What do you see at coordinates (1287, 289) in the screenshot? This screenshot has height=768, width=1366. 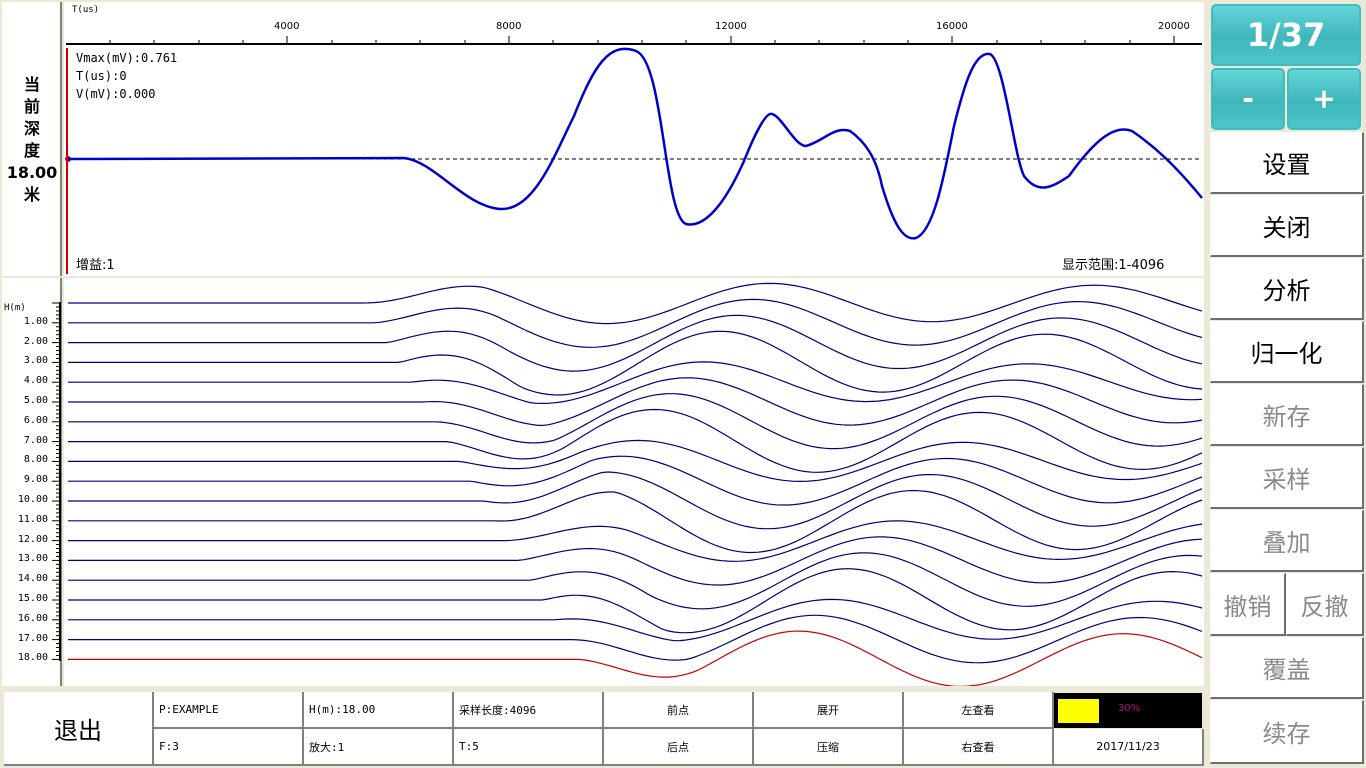 I see `analyze-button: 分析` at bounding box center [1287, 289].